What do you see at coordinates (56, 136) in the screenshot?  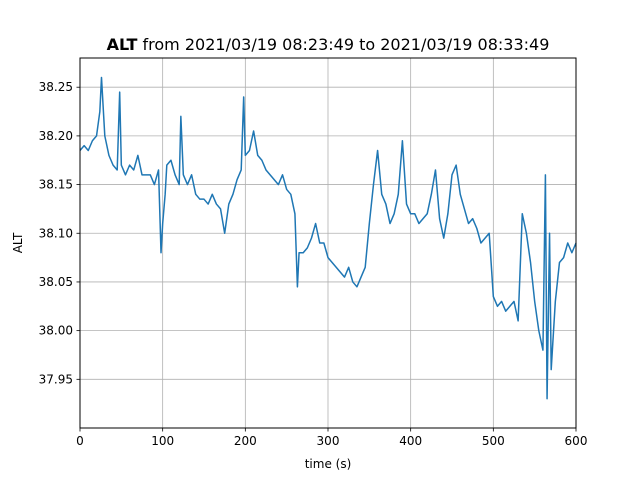 I see `y-tick-label: 38.20` at bounding box center [56, 136].